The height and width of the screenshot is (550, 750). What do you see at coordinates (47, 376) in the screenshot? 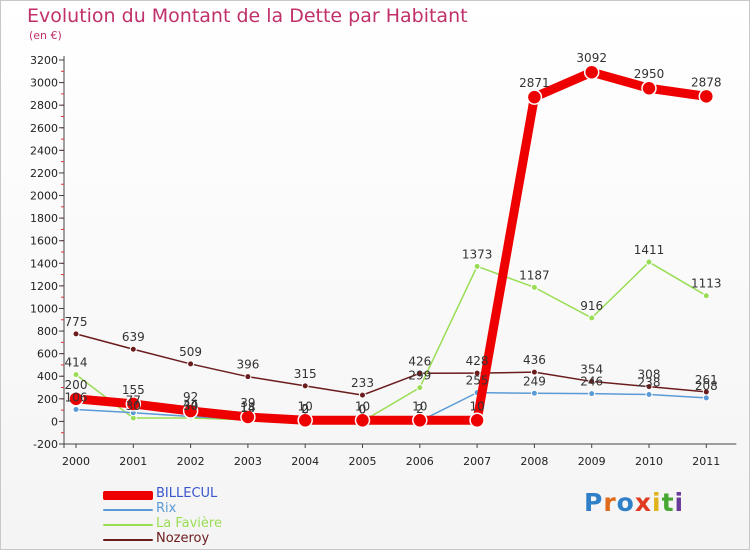
I see `y-tick-label: 400` at bounding box center [47, 376].